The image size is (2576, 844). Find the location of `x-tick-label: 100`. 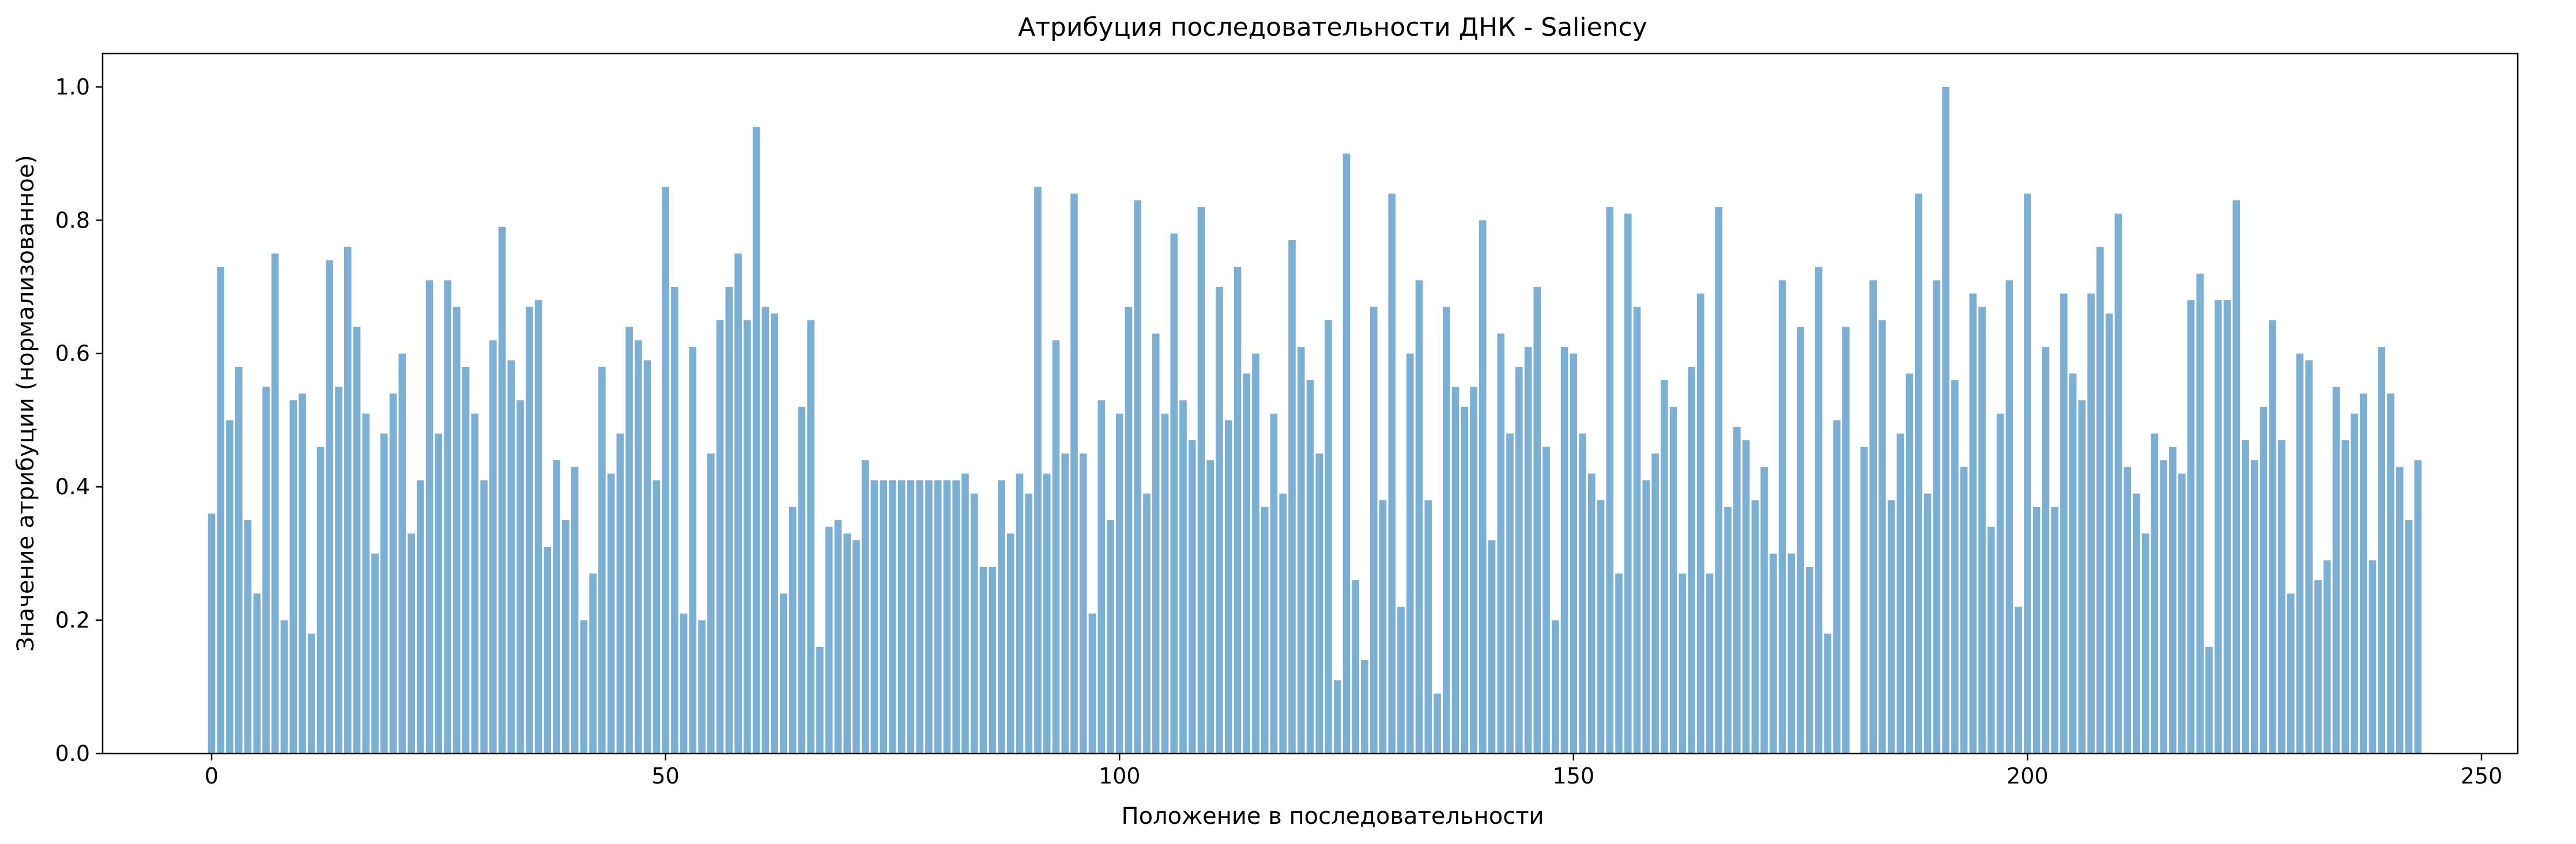

x-tick-label: 100 is located at coordinates (1120, 776).